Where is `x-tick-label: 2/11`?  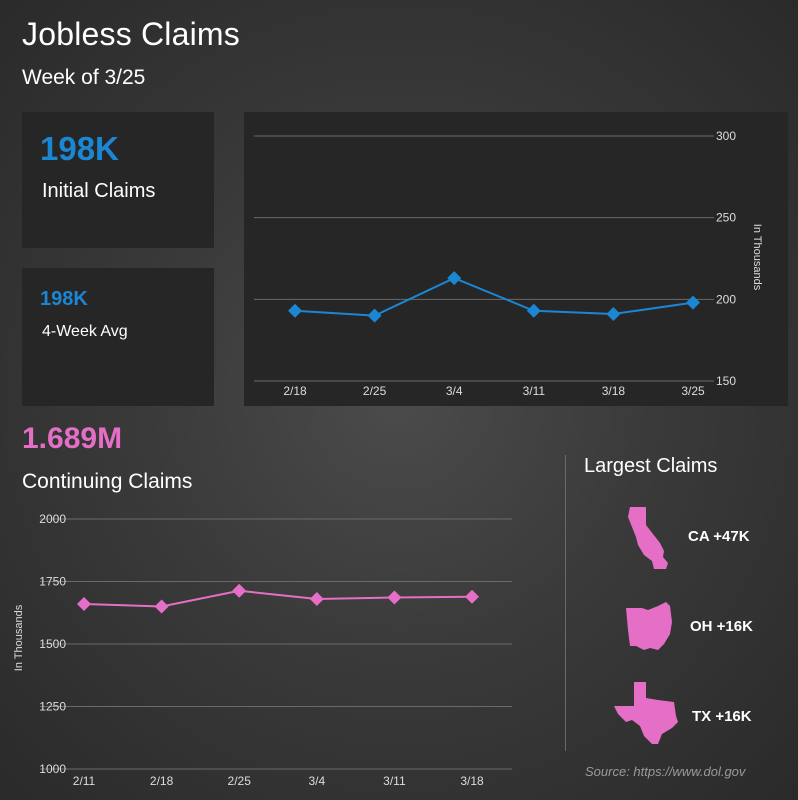
x-tick-label: 2/11 is located at coordinates (84, 781).